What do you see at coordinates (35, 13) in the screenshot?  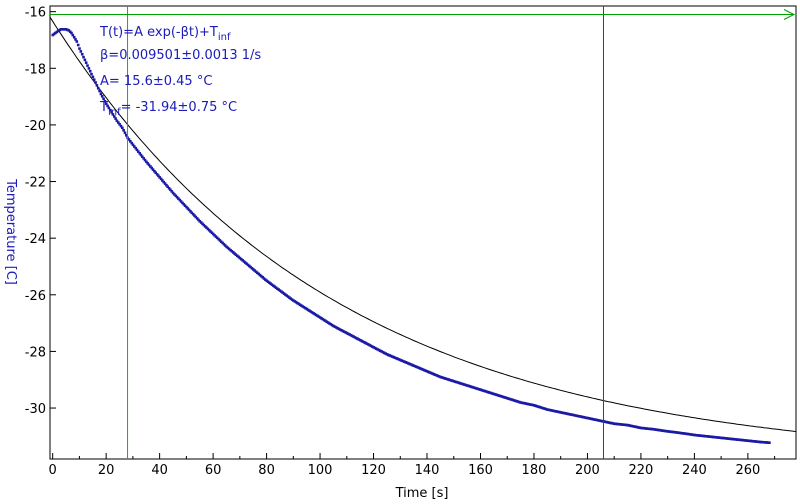 I see `y-tick-label: -16` at bounding box center [35, 13].